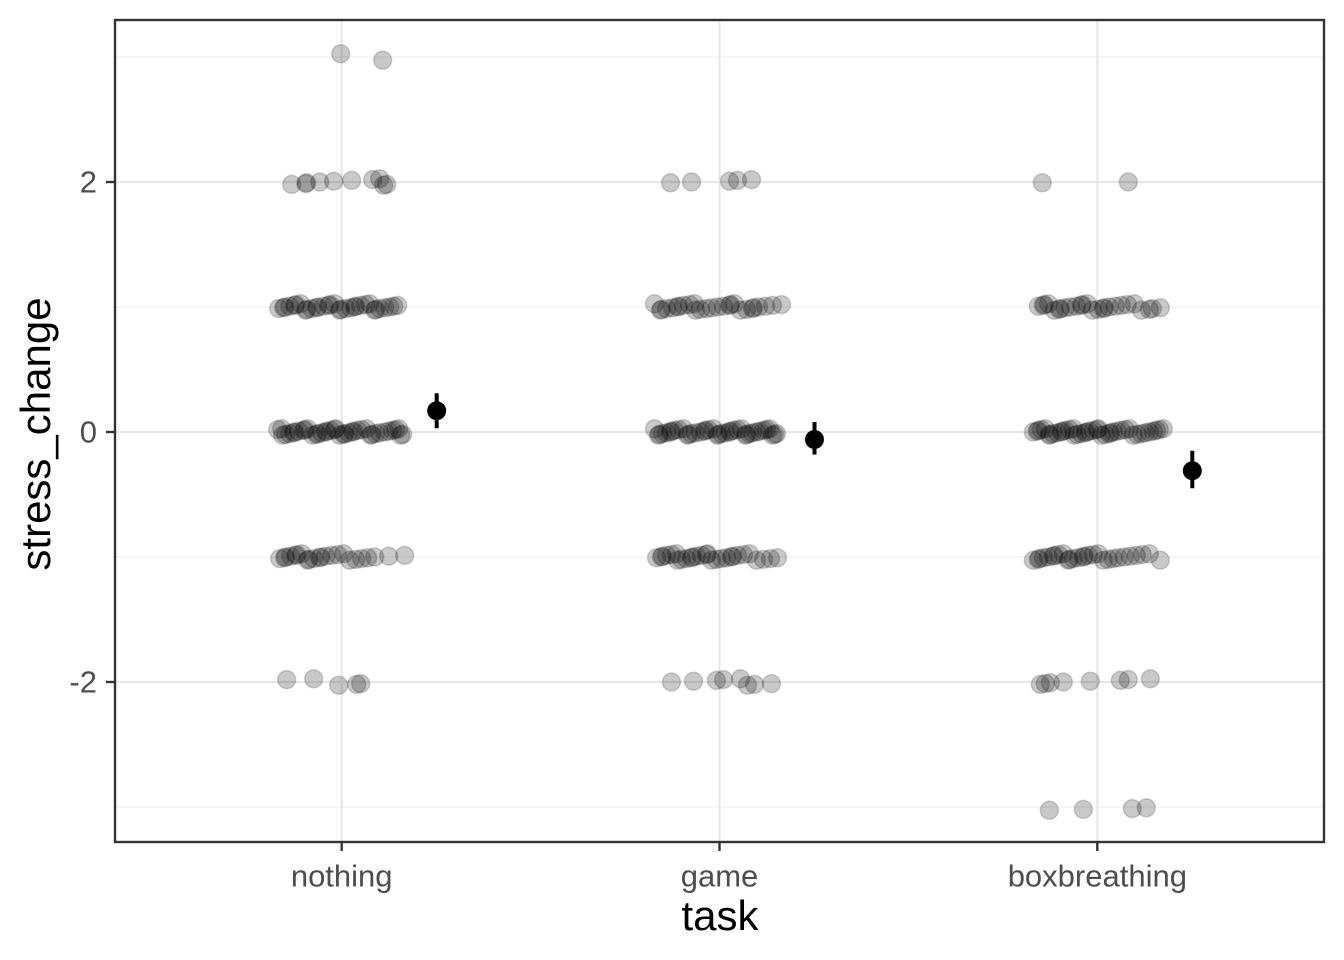  Describe the element at coordinates (720, 915) in the screenshot. I see `x-axis-title: task` at that location.